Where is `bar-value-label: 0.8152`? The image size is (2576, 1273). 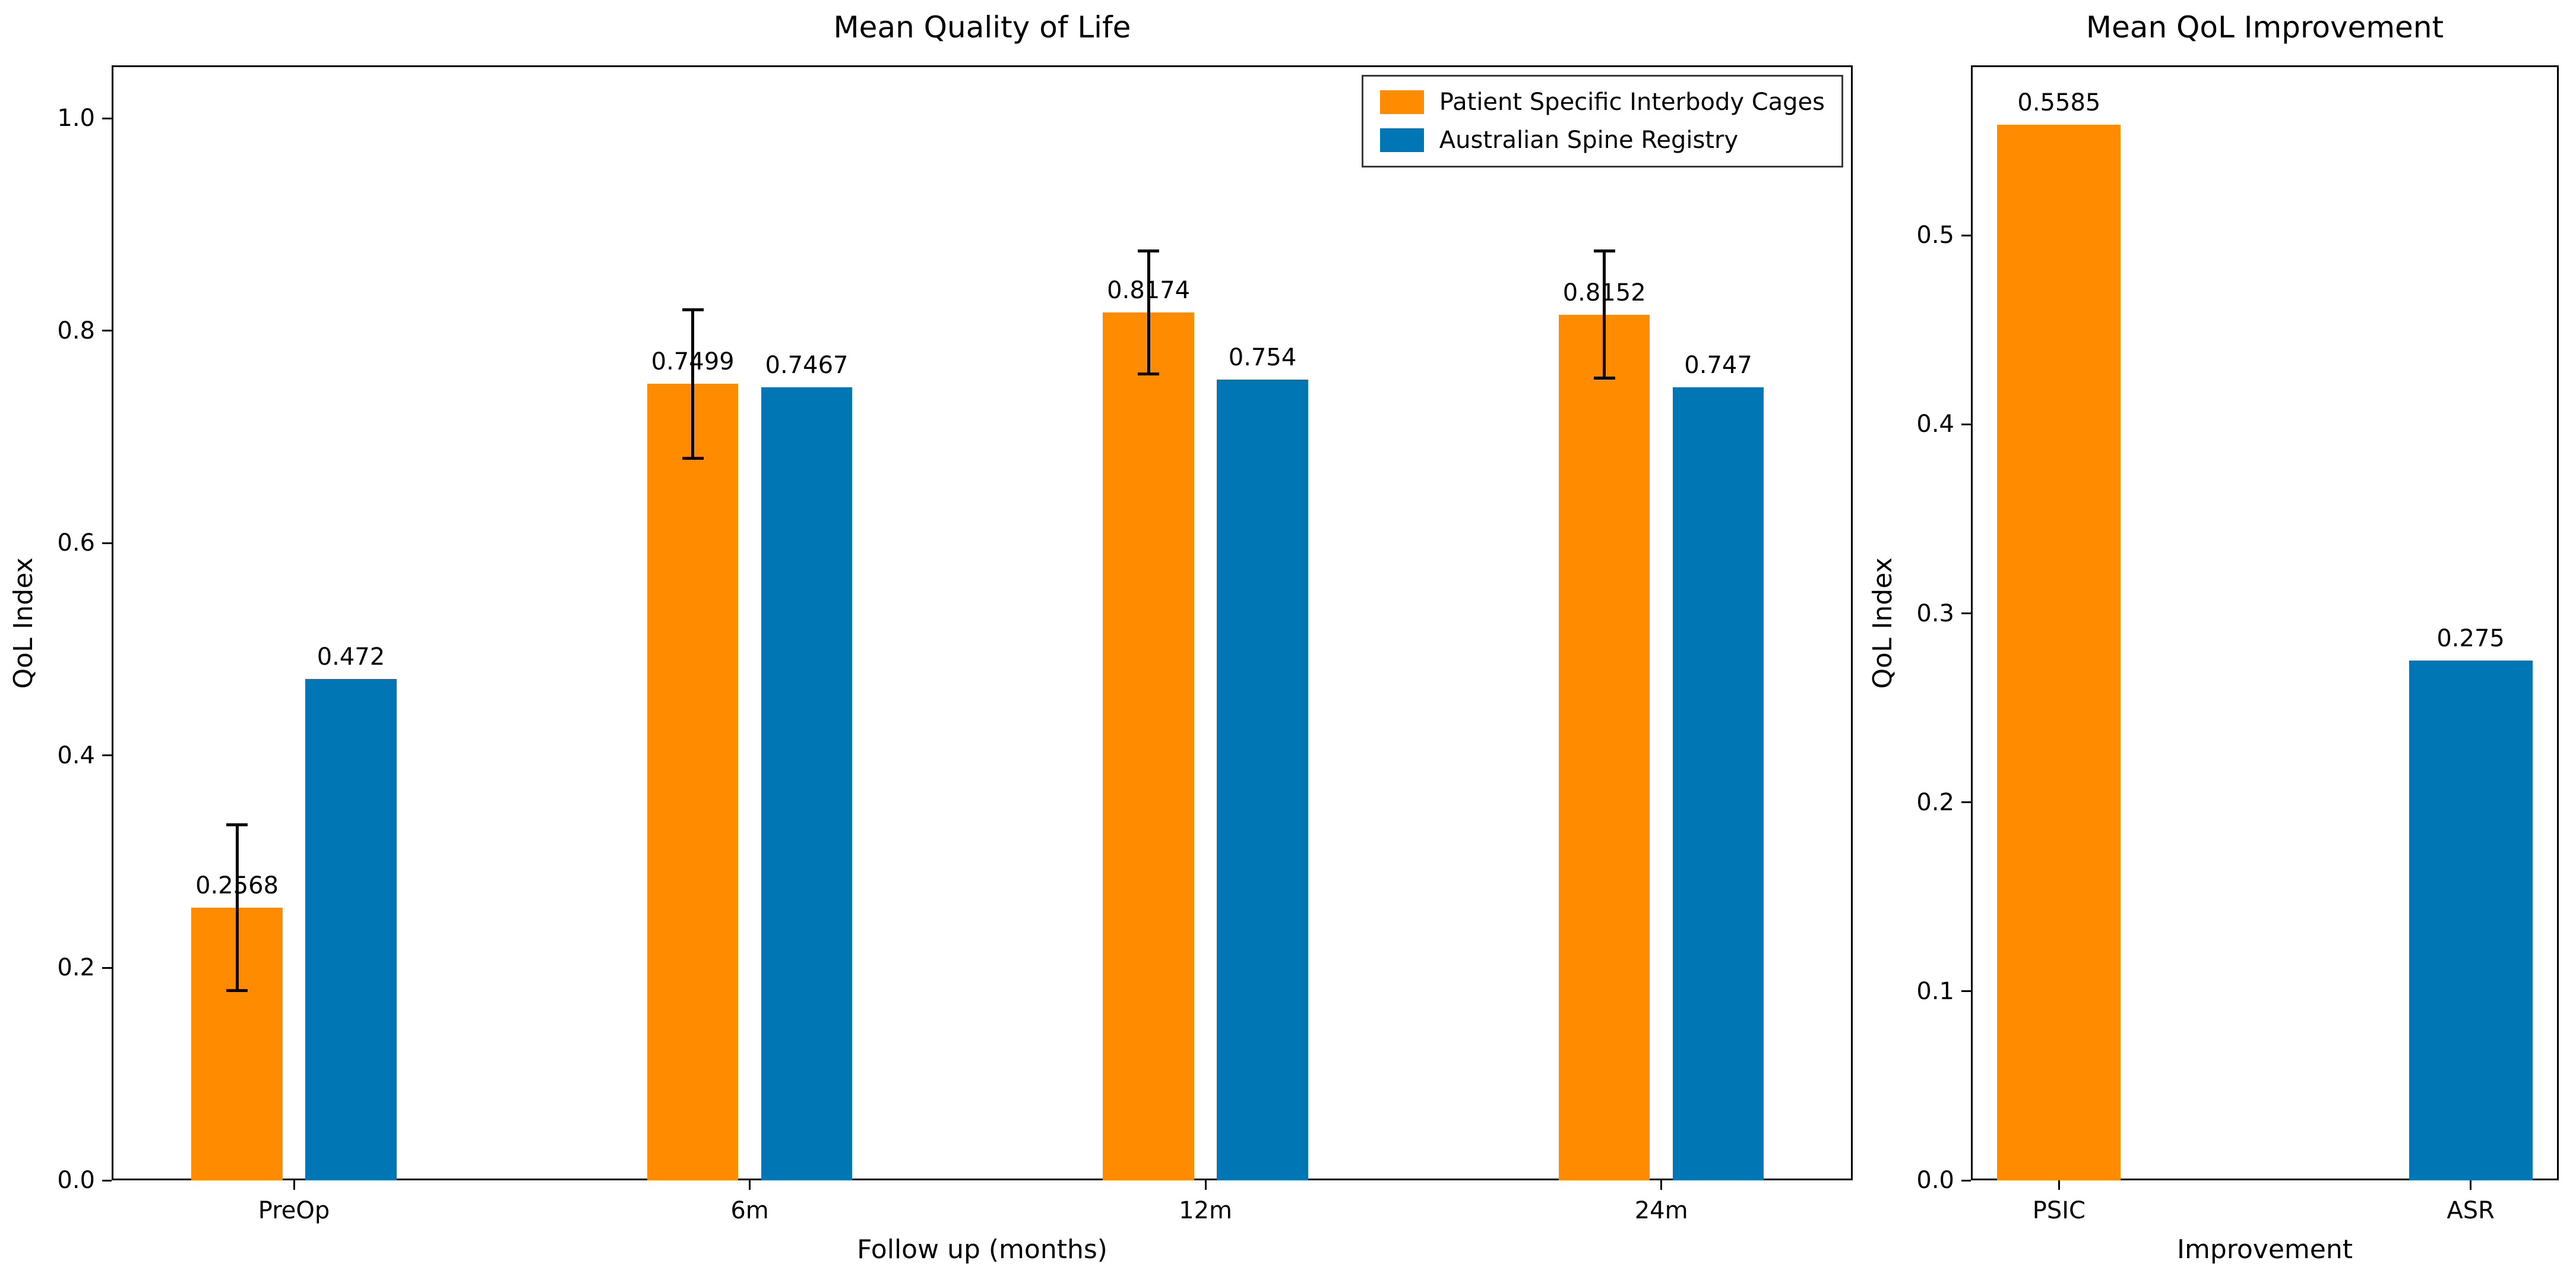
bar-value-label: 0.8152 is located at coordinates (1604, 293).